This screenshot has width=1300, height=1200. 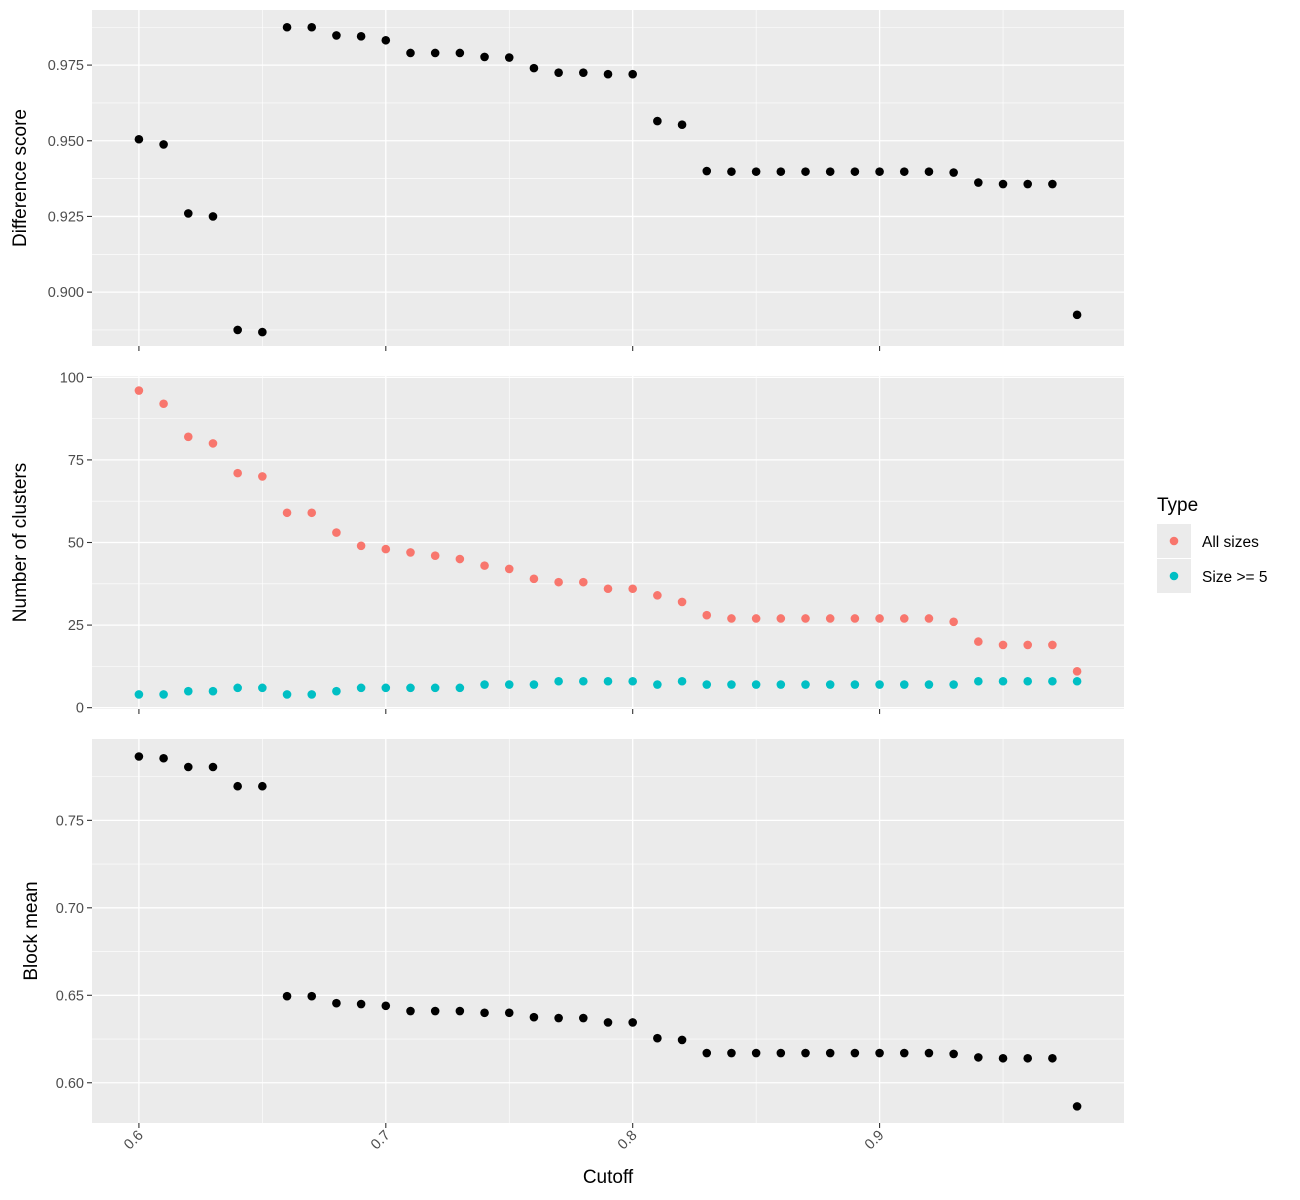 What do you see at coordinates (76, 461) in the screenshot?
I see `y-tick-label: 75` at bounding box center [76, 461].